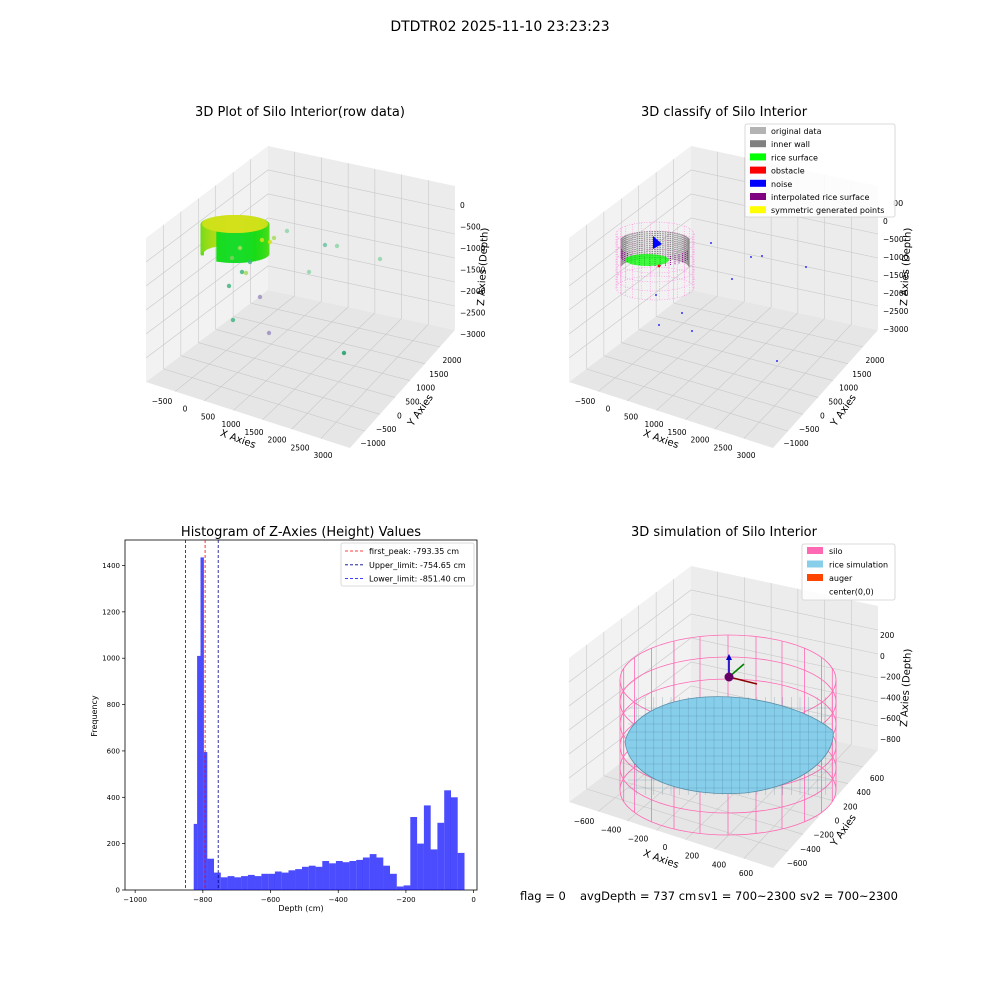 The image size is (1000, 1000). Describe the element at coordinates (874, 360) in the screenshot. I see `classify-y-tick-label: 2000` at that location.